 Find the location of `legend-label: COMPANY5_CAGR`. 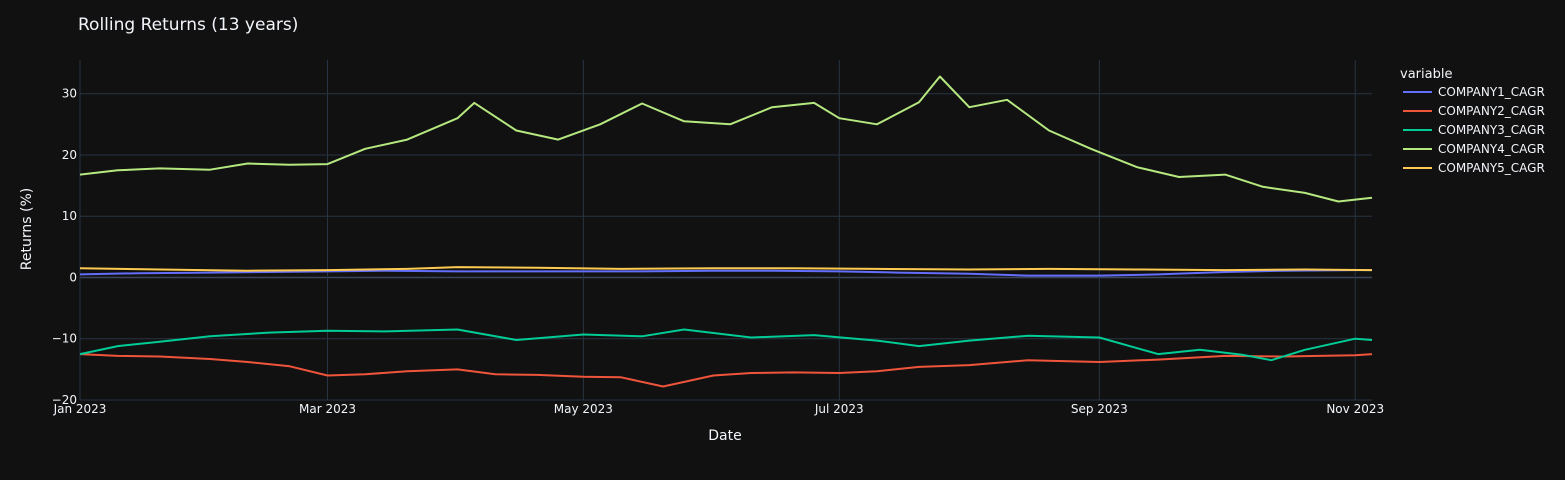

legend-label: COMPANY5_CAGR is located at coordinates (1491, 168).